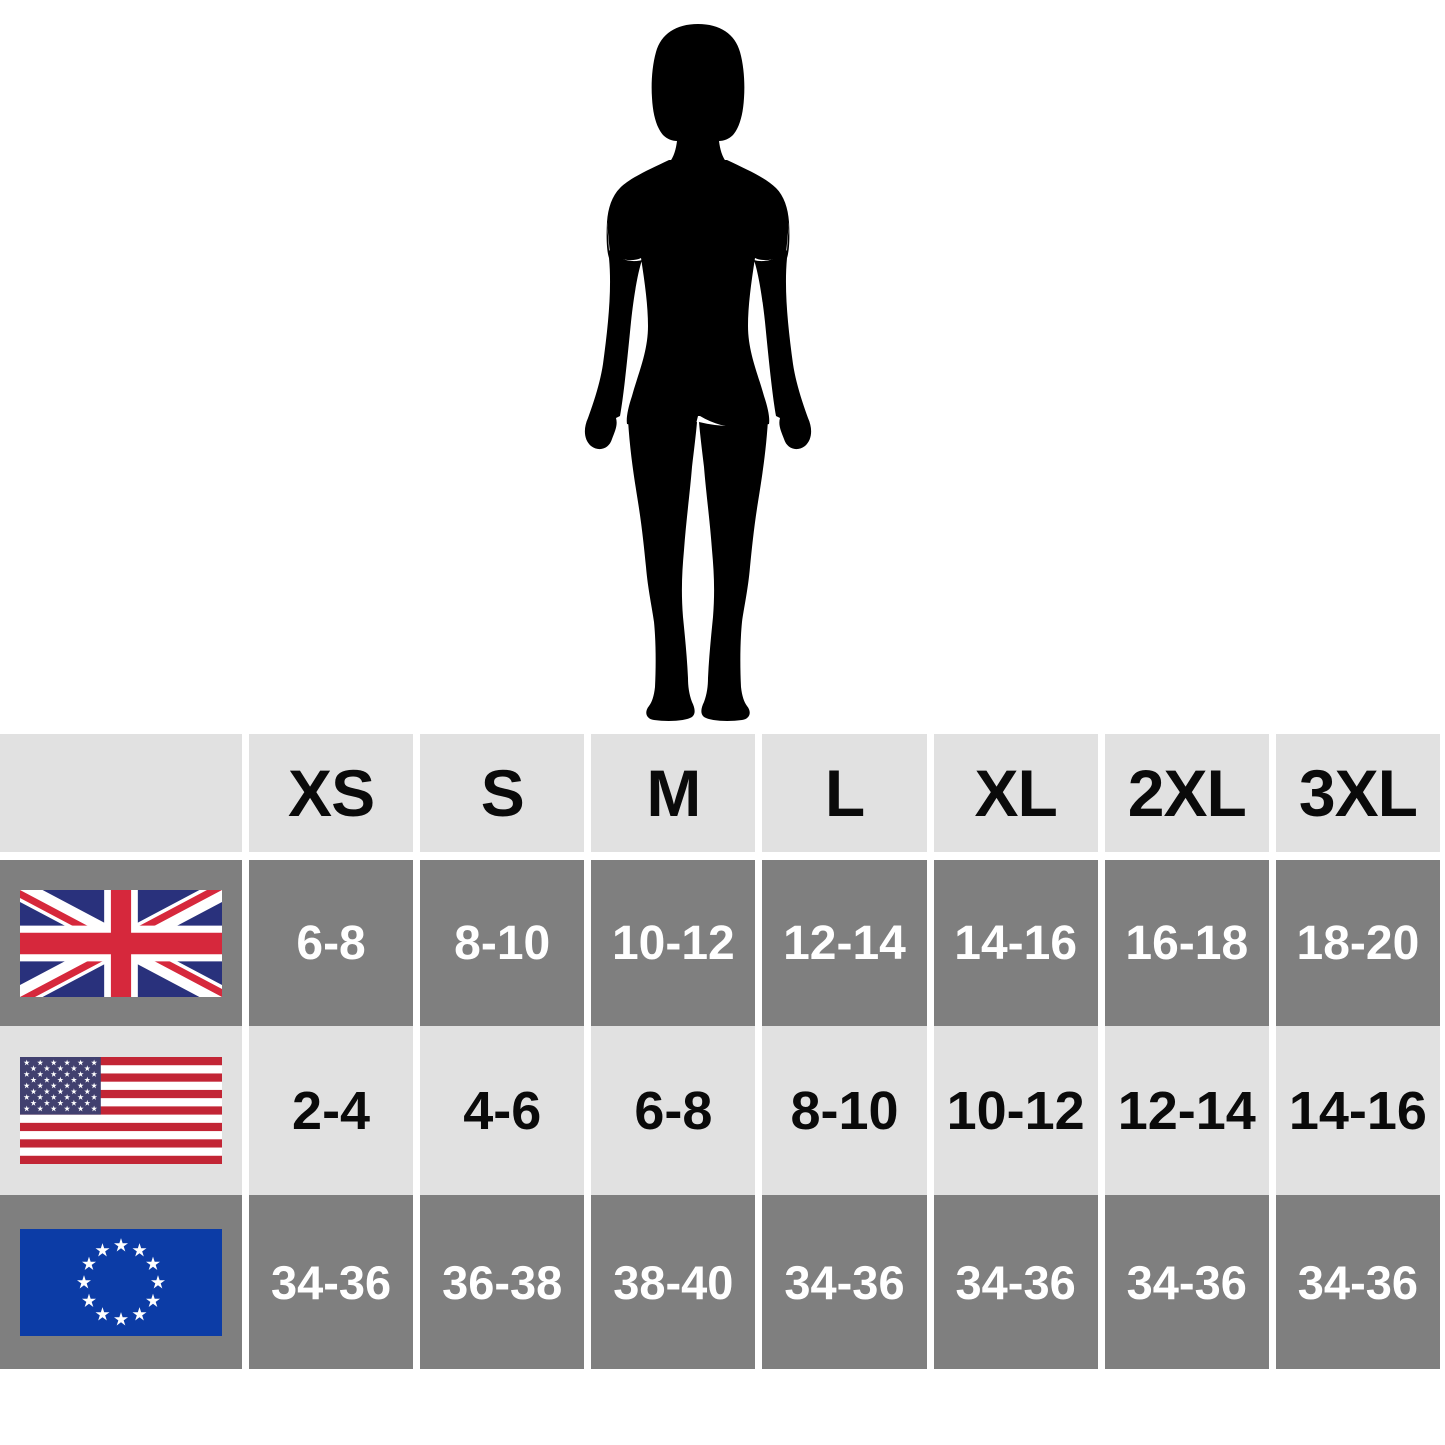 The image size is (1445, 1445). I want to click on table-row-uk: 6-8 8-10 10-12 12-14 14-16 16-18 18-20, so click(720, 943).